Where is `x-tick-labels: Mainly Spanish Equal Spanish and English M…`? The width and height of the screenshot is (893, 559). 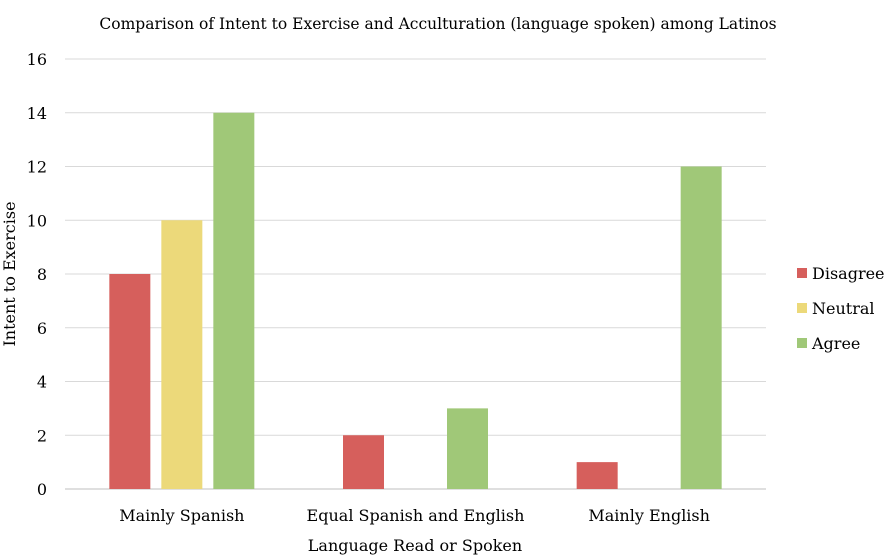
x-tick-labels: Mainly Spanish Equal Spanish and English M… is located at coordinates (414, 515).